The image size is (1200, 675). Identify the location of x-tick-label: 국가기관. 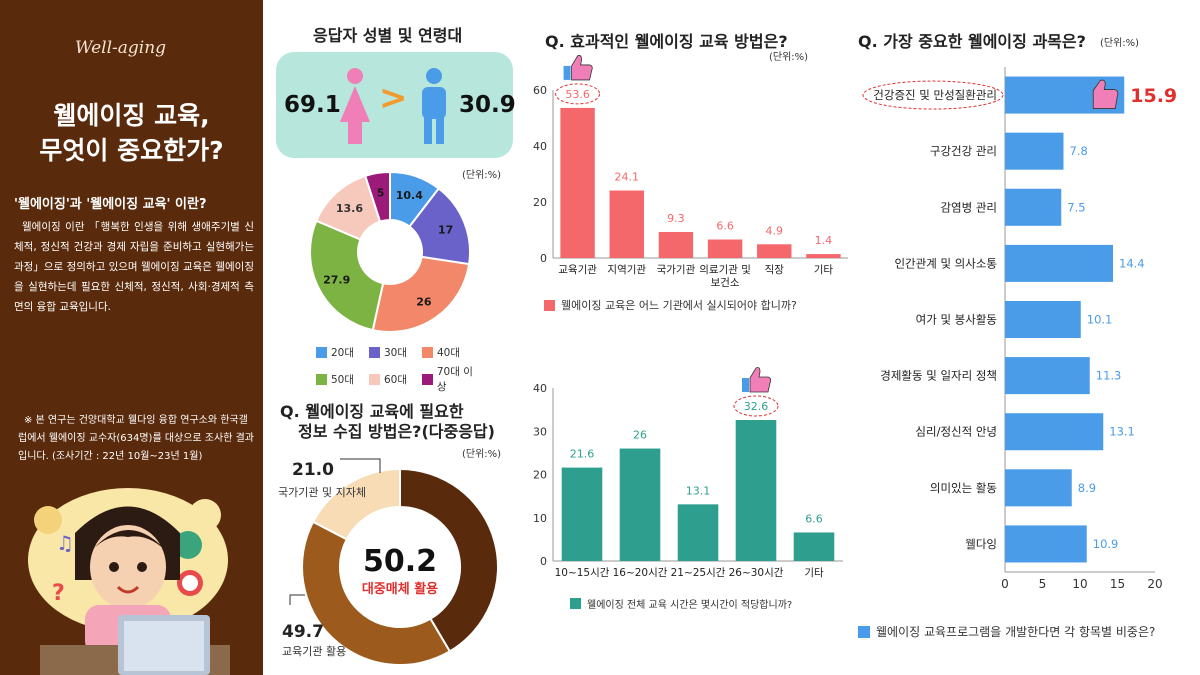
(676, 270).